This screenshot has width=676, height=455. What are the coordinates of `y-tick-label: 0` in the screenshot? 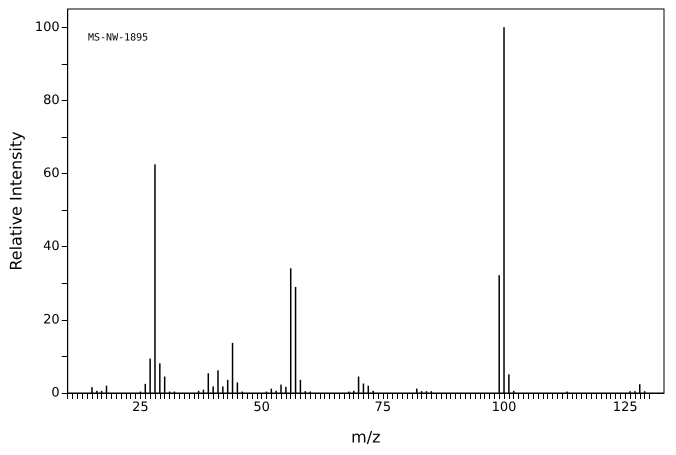 It's located at (55, 393).